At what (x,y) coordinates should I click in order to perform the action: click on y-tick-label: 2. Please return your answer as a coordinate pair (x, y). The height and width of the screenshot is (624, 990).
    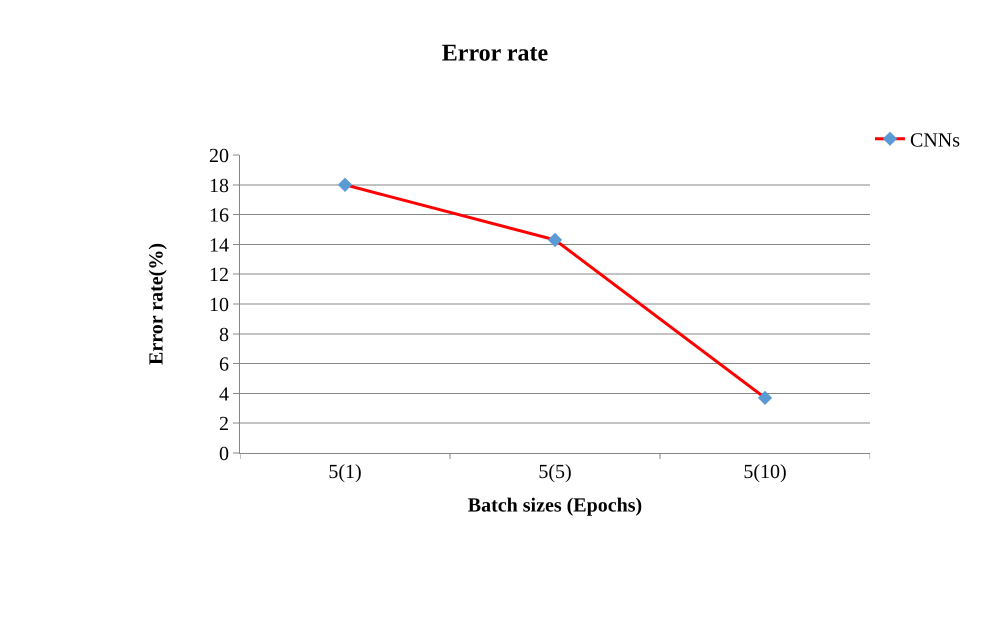
    Looking at the image, I should click on (224, 424).